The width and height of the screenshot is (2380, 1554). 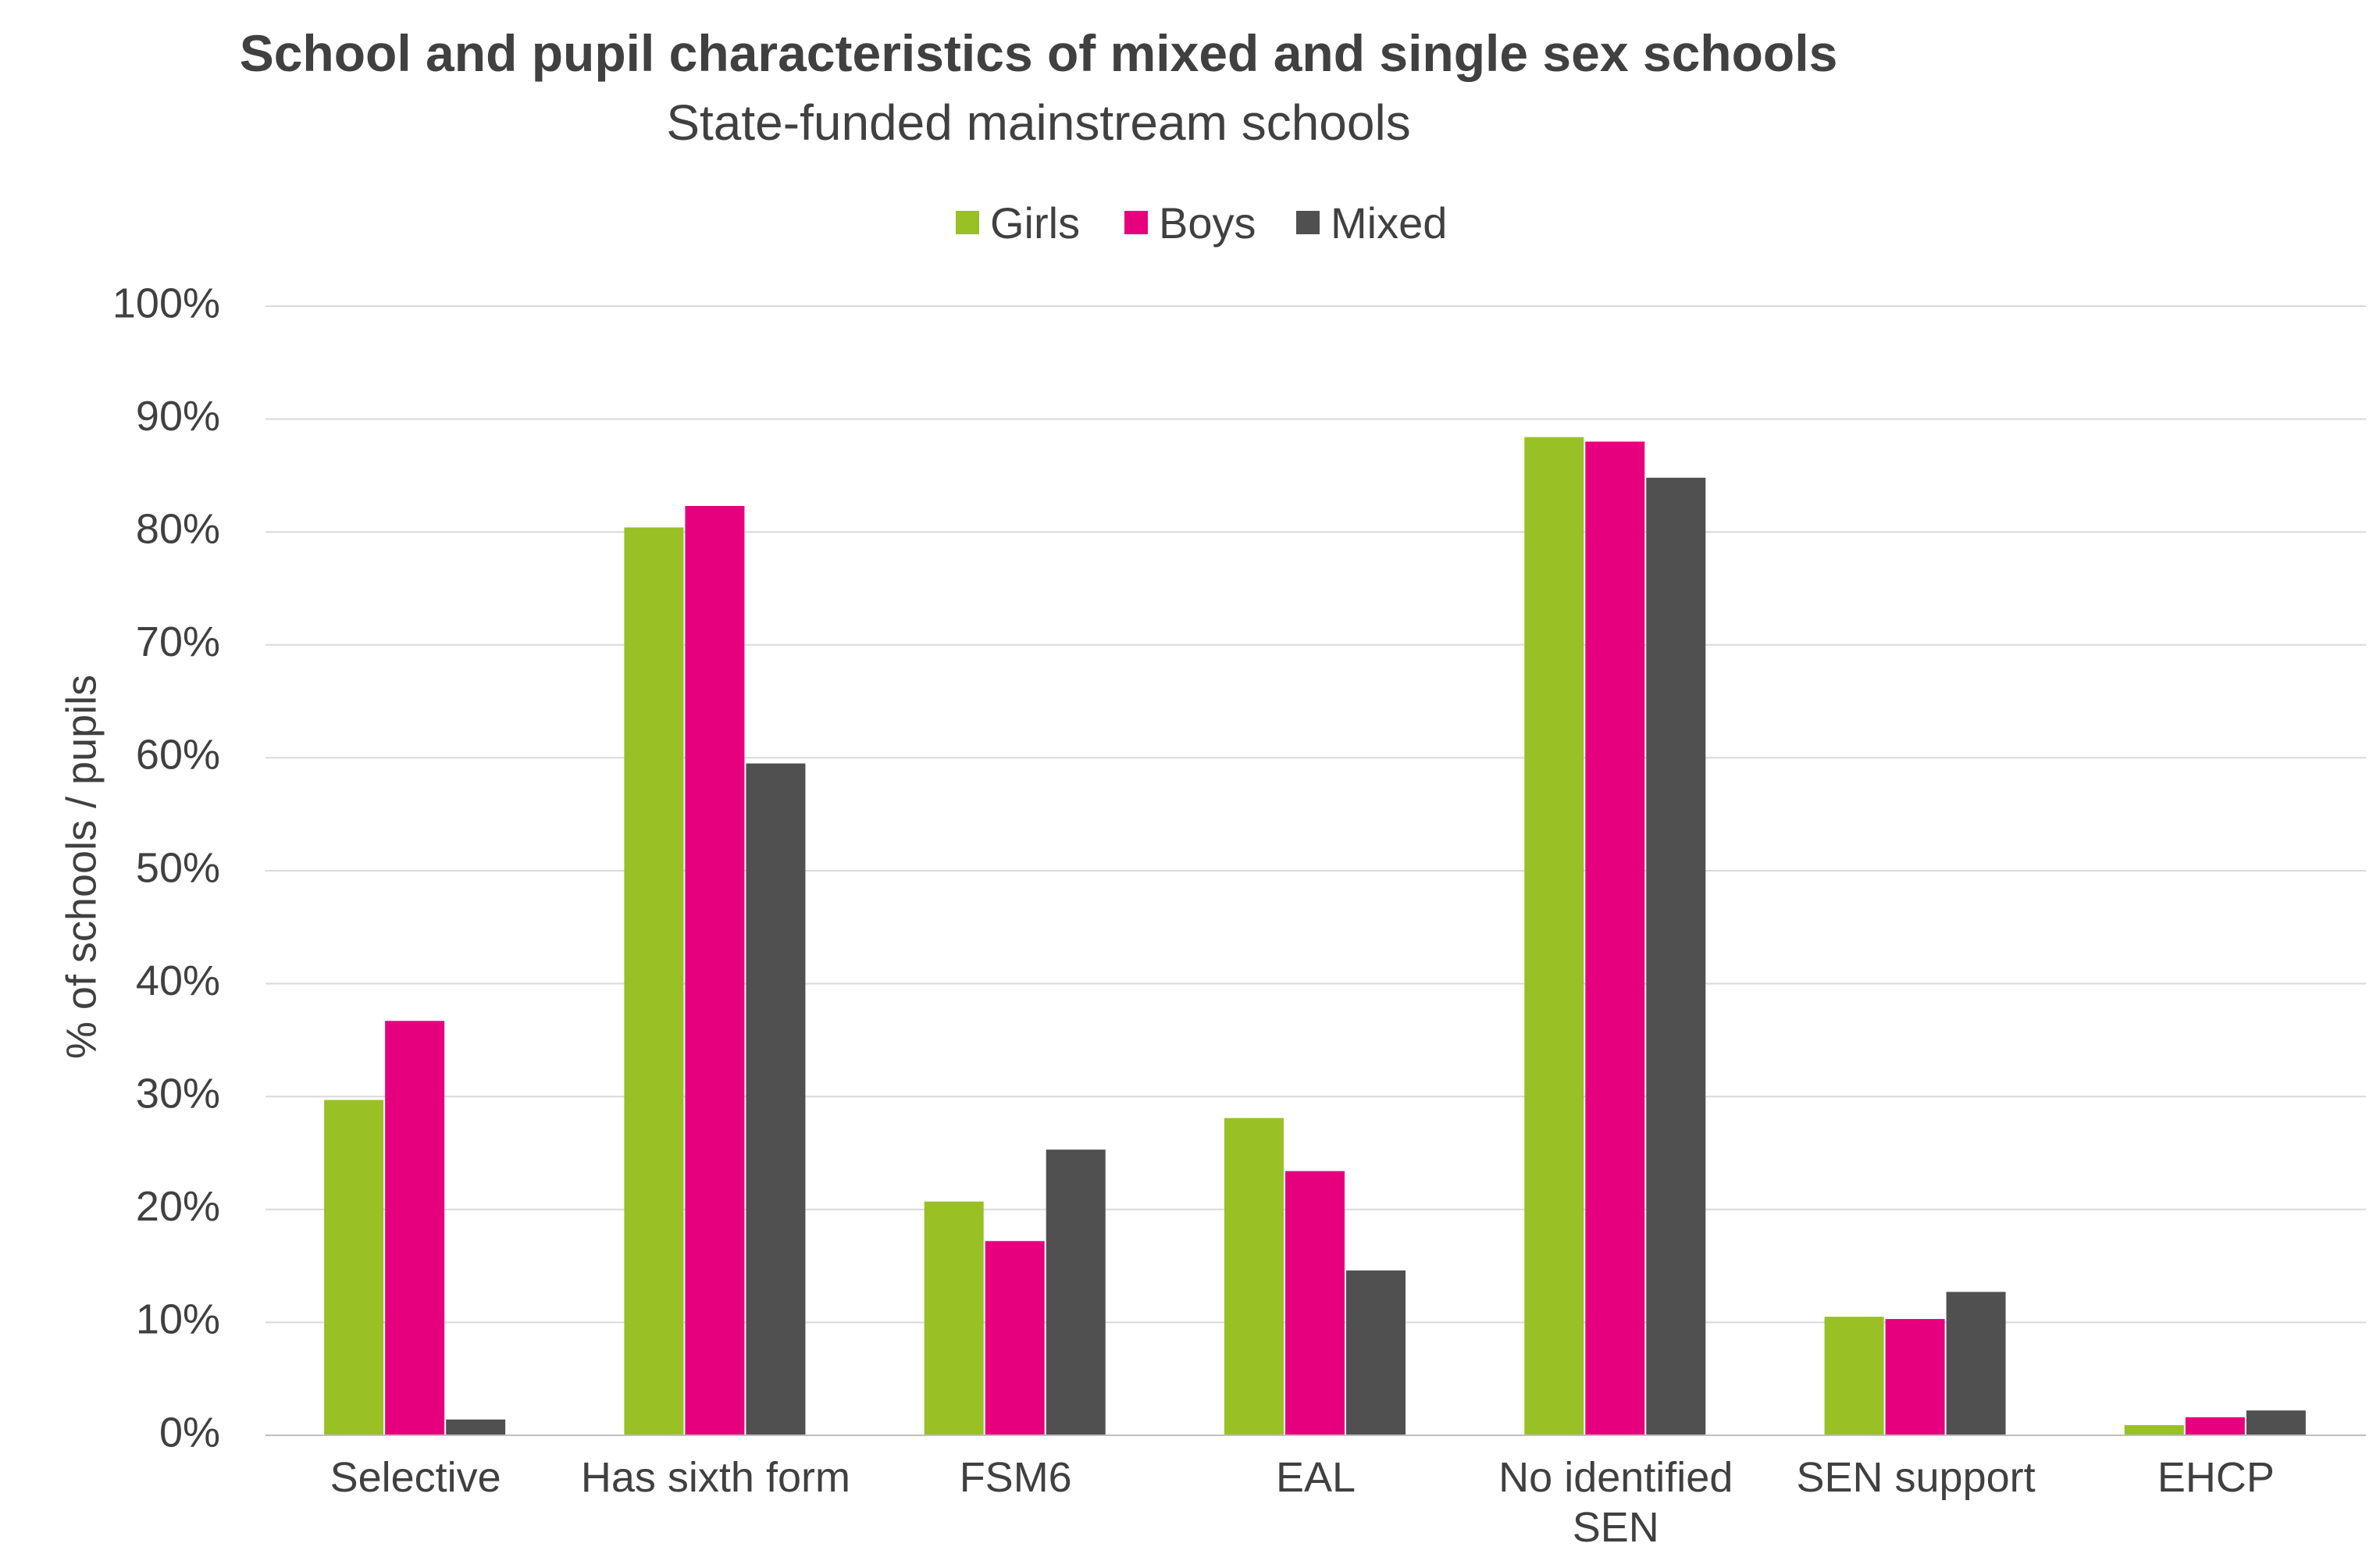 I want to click on x-tick-label: No identified SEN, so click(x=1615, y=1502).